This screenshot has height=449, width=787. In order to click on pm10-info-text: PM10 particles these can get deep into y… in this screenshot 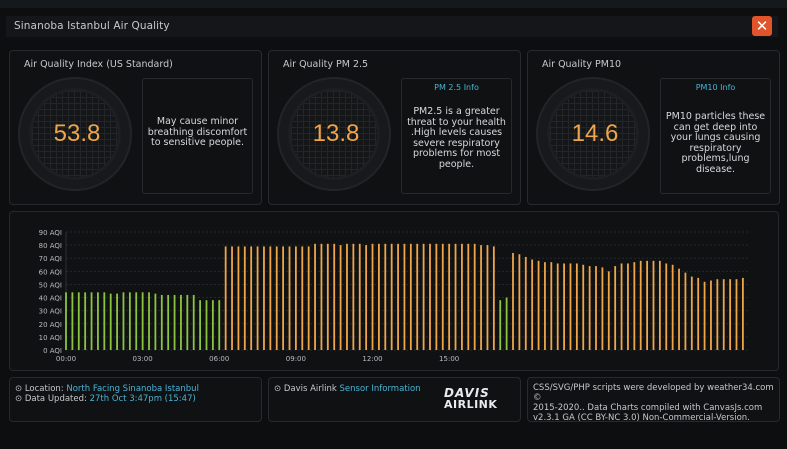, I will do `click(715, 143)`.